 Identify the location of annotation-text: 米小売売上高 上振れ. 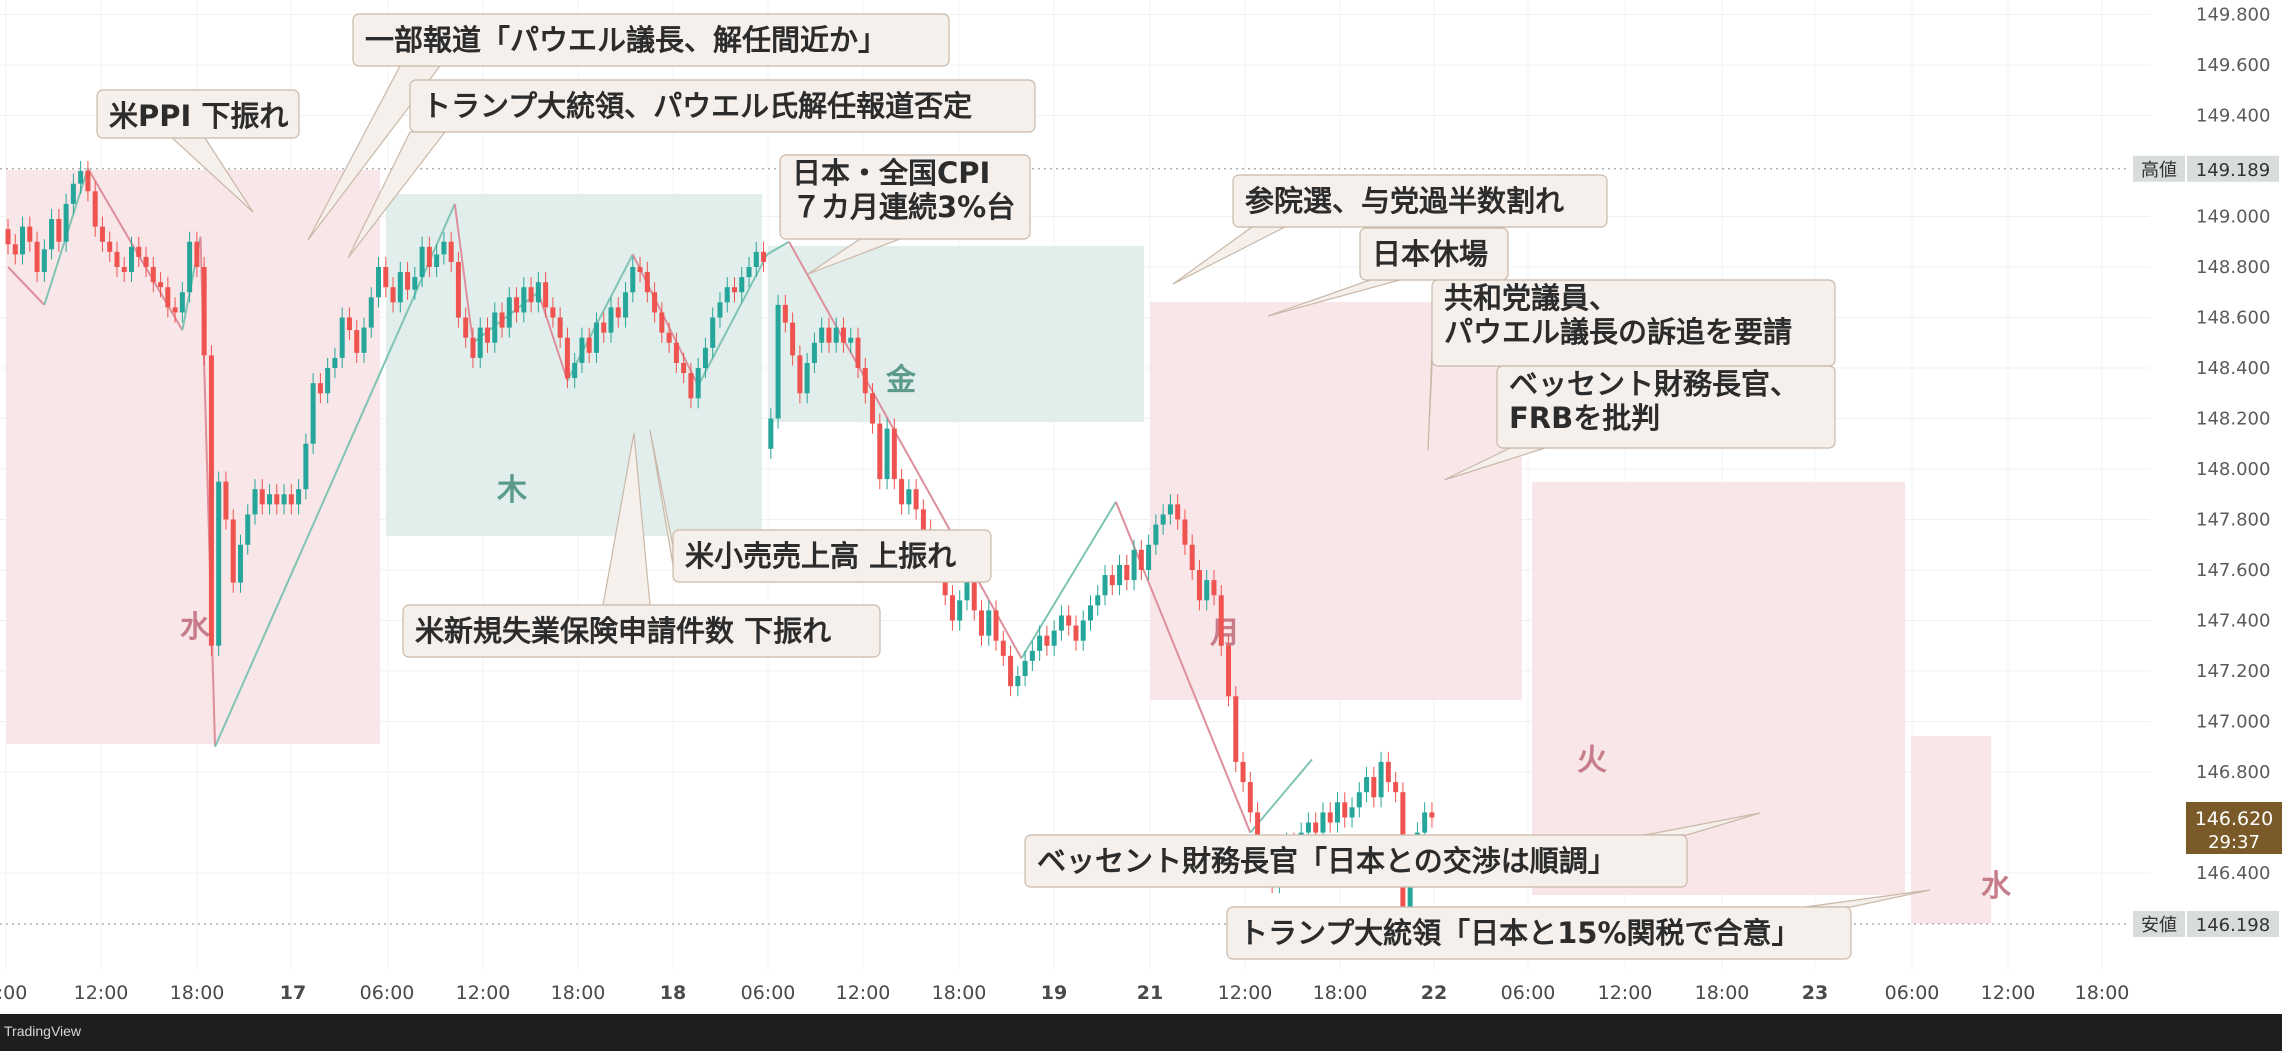
(820, 556).